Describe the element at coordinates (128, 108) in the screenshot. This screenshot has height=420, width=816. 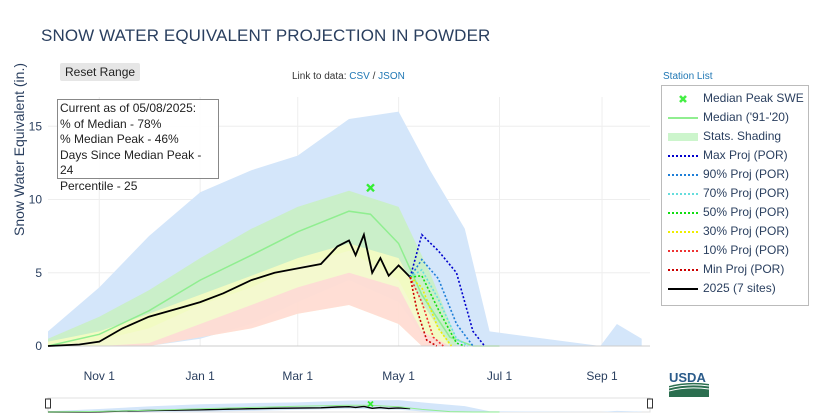
I see `info-line-date: Current as of 05/08/2025:` at that location.